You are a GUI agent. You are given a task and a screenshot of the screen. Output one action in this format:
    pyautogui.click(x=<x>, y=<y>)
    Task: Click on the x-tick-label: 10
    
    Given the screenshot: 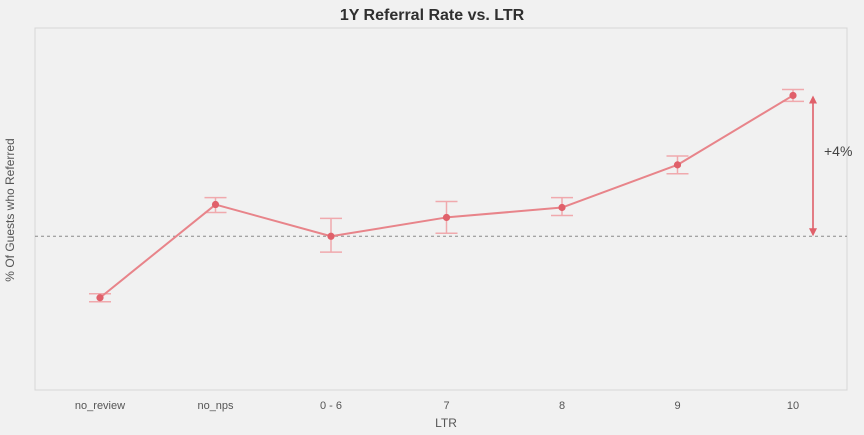 What is the action you would take?
    pyautogui.click(x=793, y=406)
    